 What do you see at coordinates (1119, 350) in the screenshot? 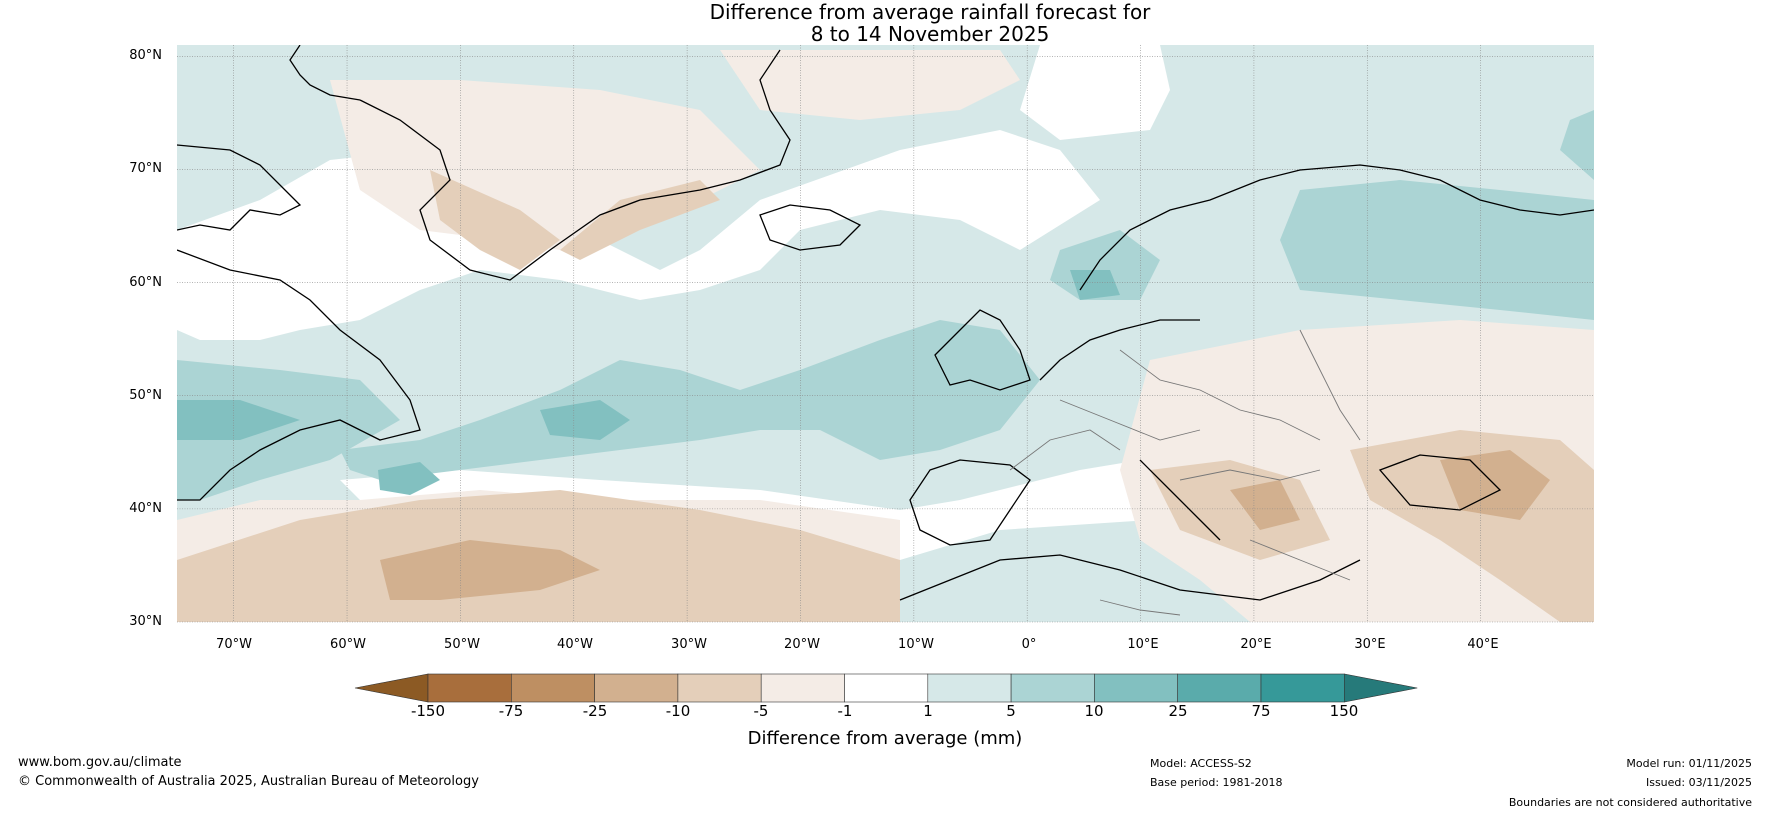
I see `europe-coast` at bounding box center [1119, 350].